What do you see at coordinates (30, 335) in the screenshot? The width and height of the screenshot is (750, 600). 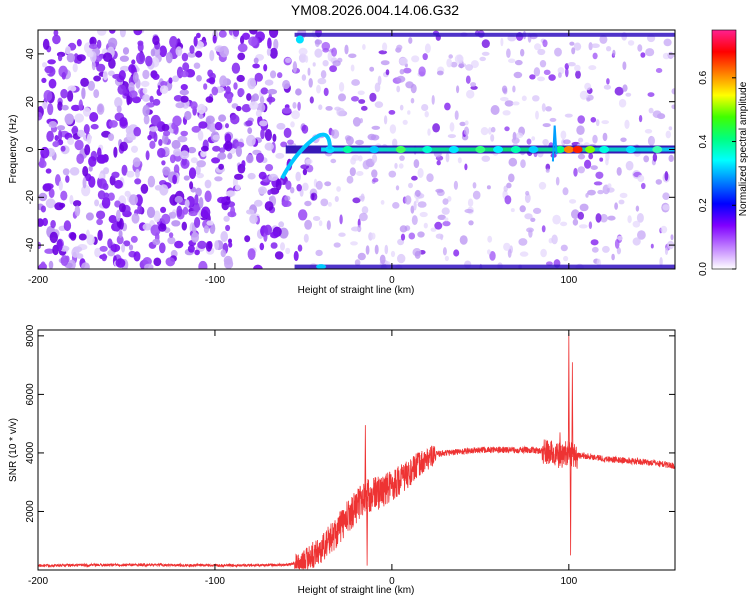 I see `y-tick-label: 8000` at bounding box center [30, 335].